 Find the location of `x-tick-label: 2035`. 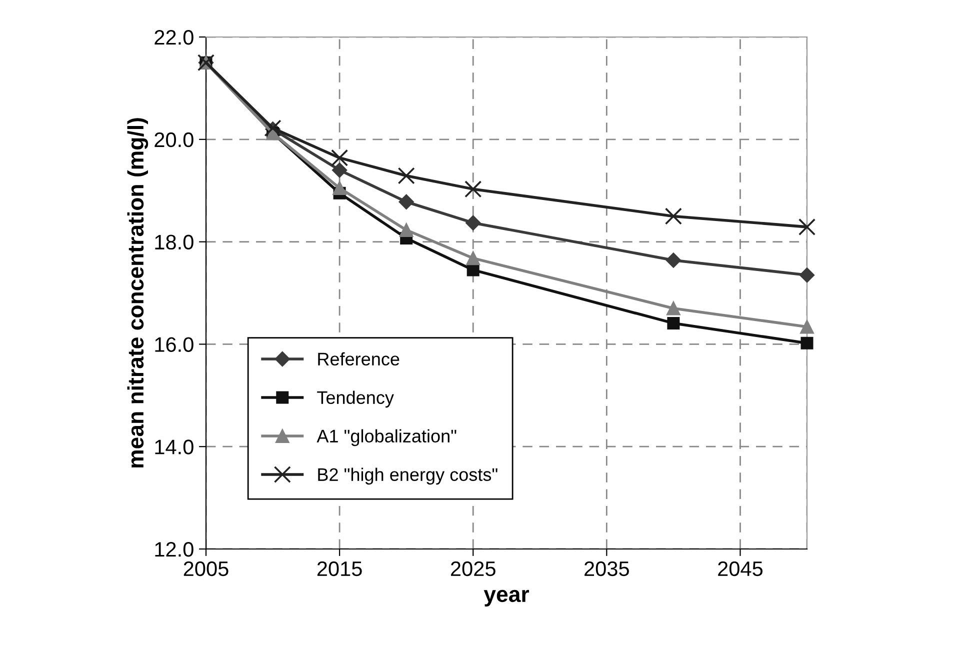

x-tick-label: 2035 is located at coordinates (606, 568).